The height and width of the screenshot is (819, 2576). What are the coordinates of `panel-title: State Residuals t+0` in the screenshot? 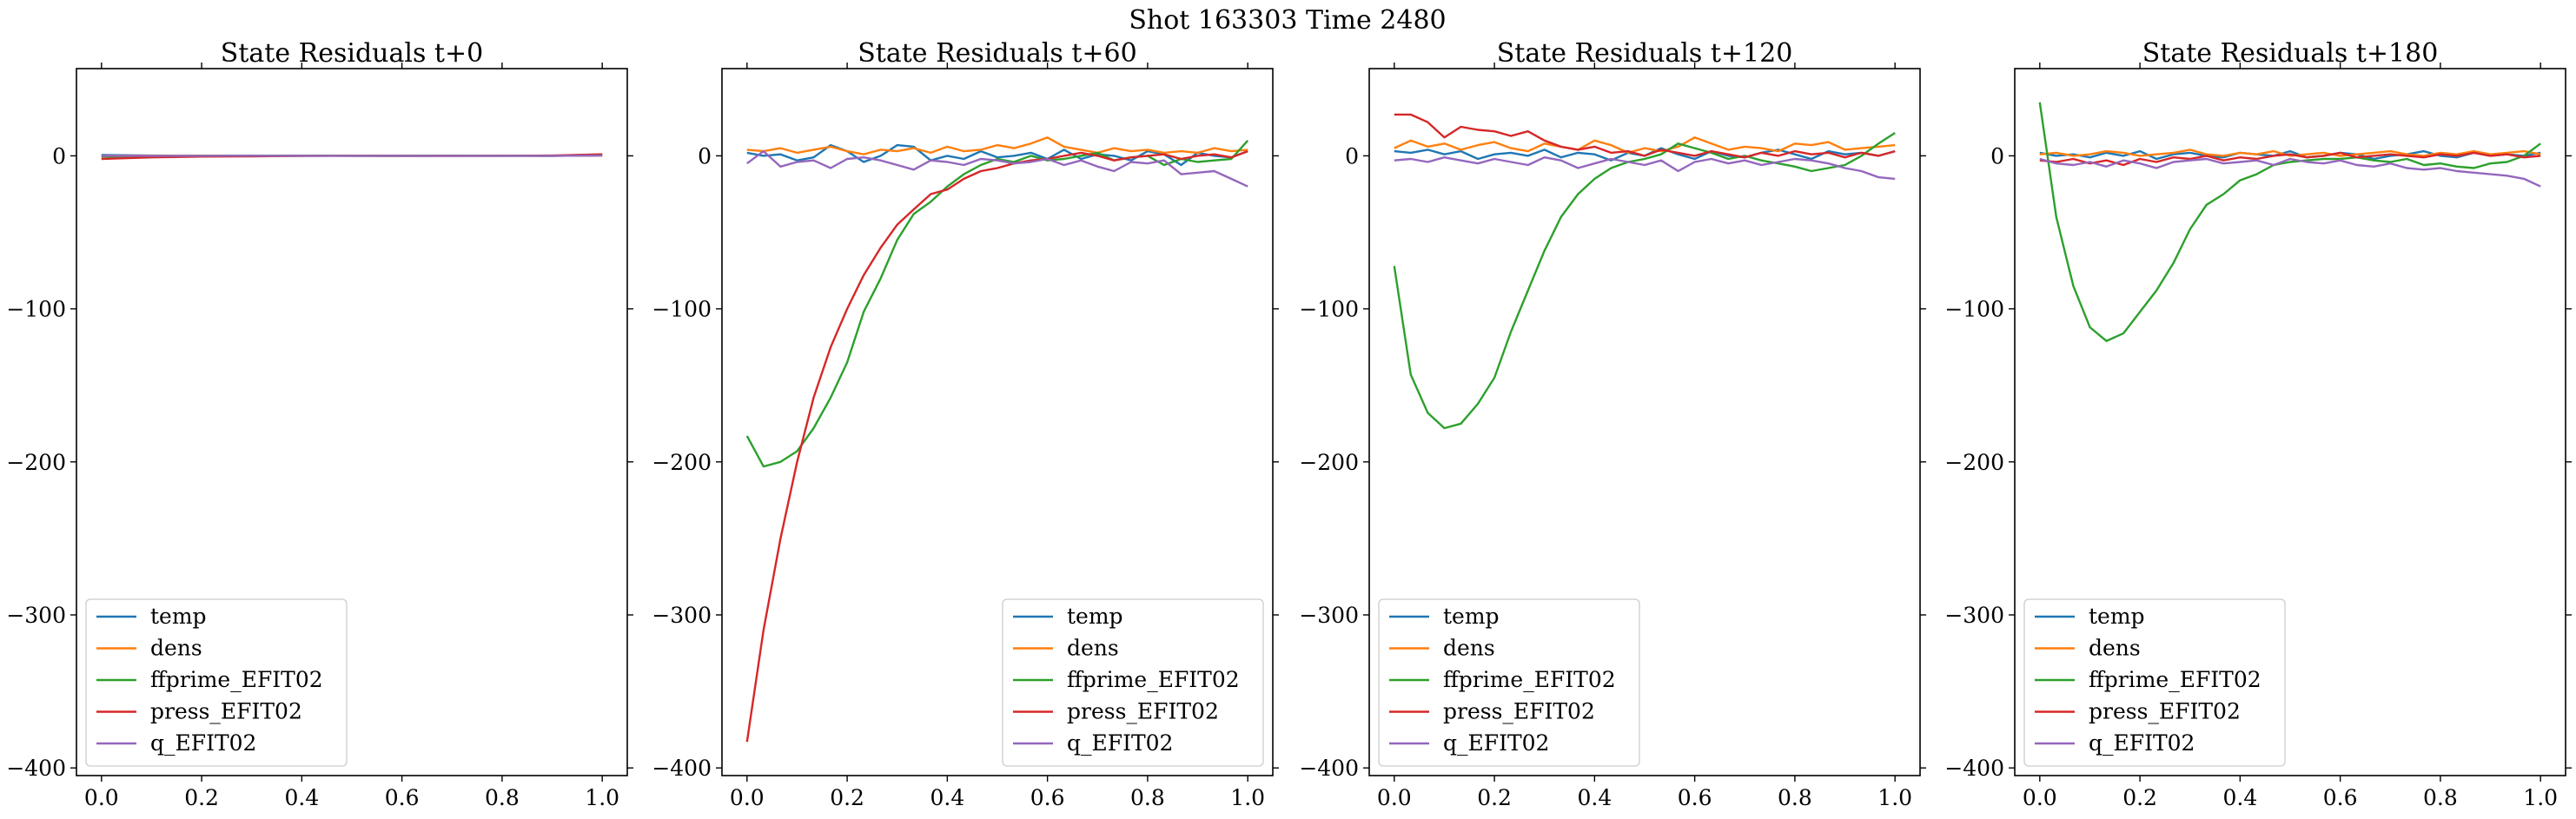 It's located at (352, 53).